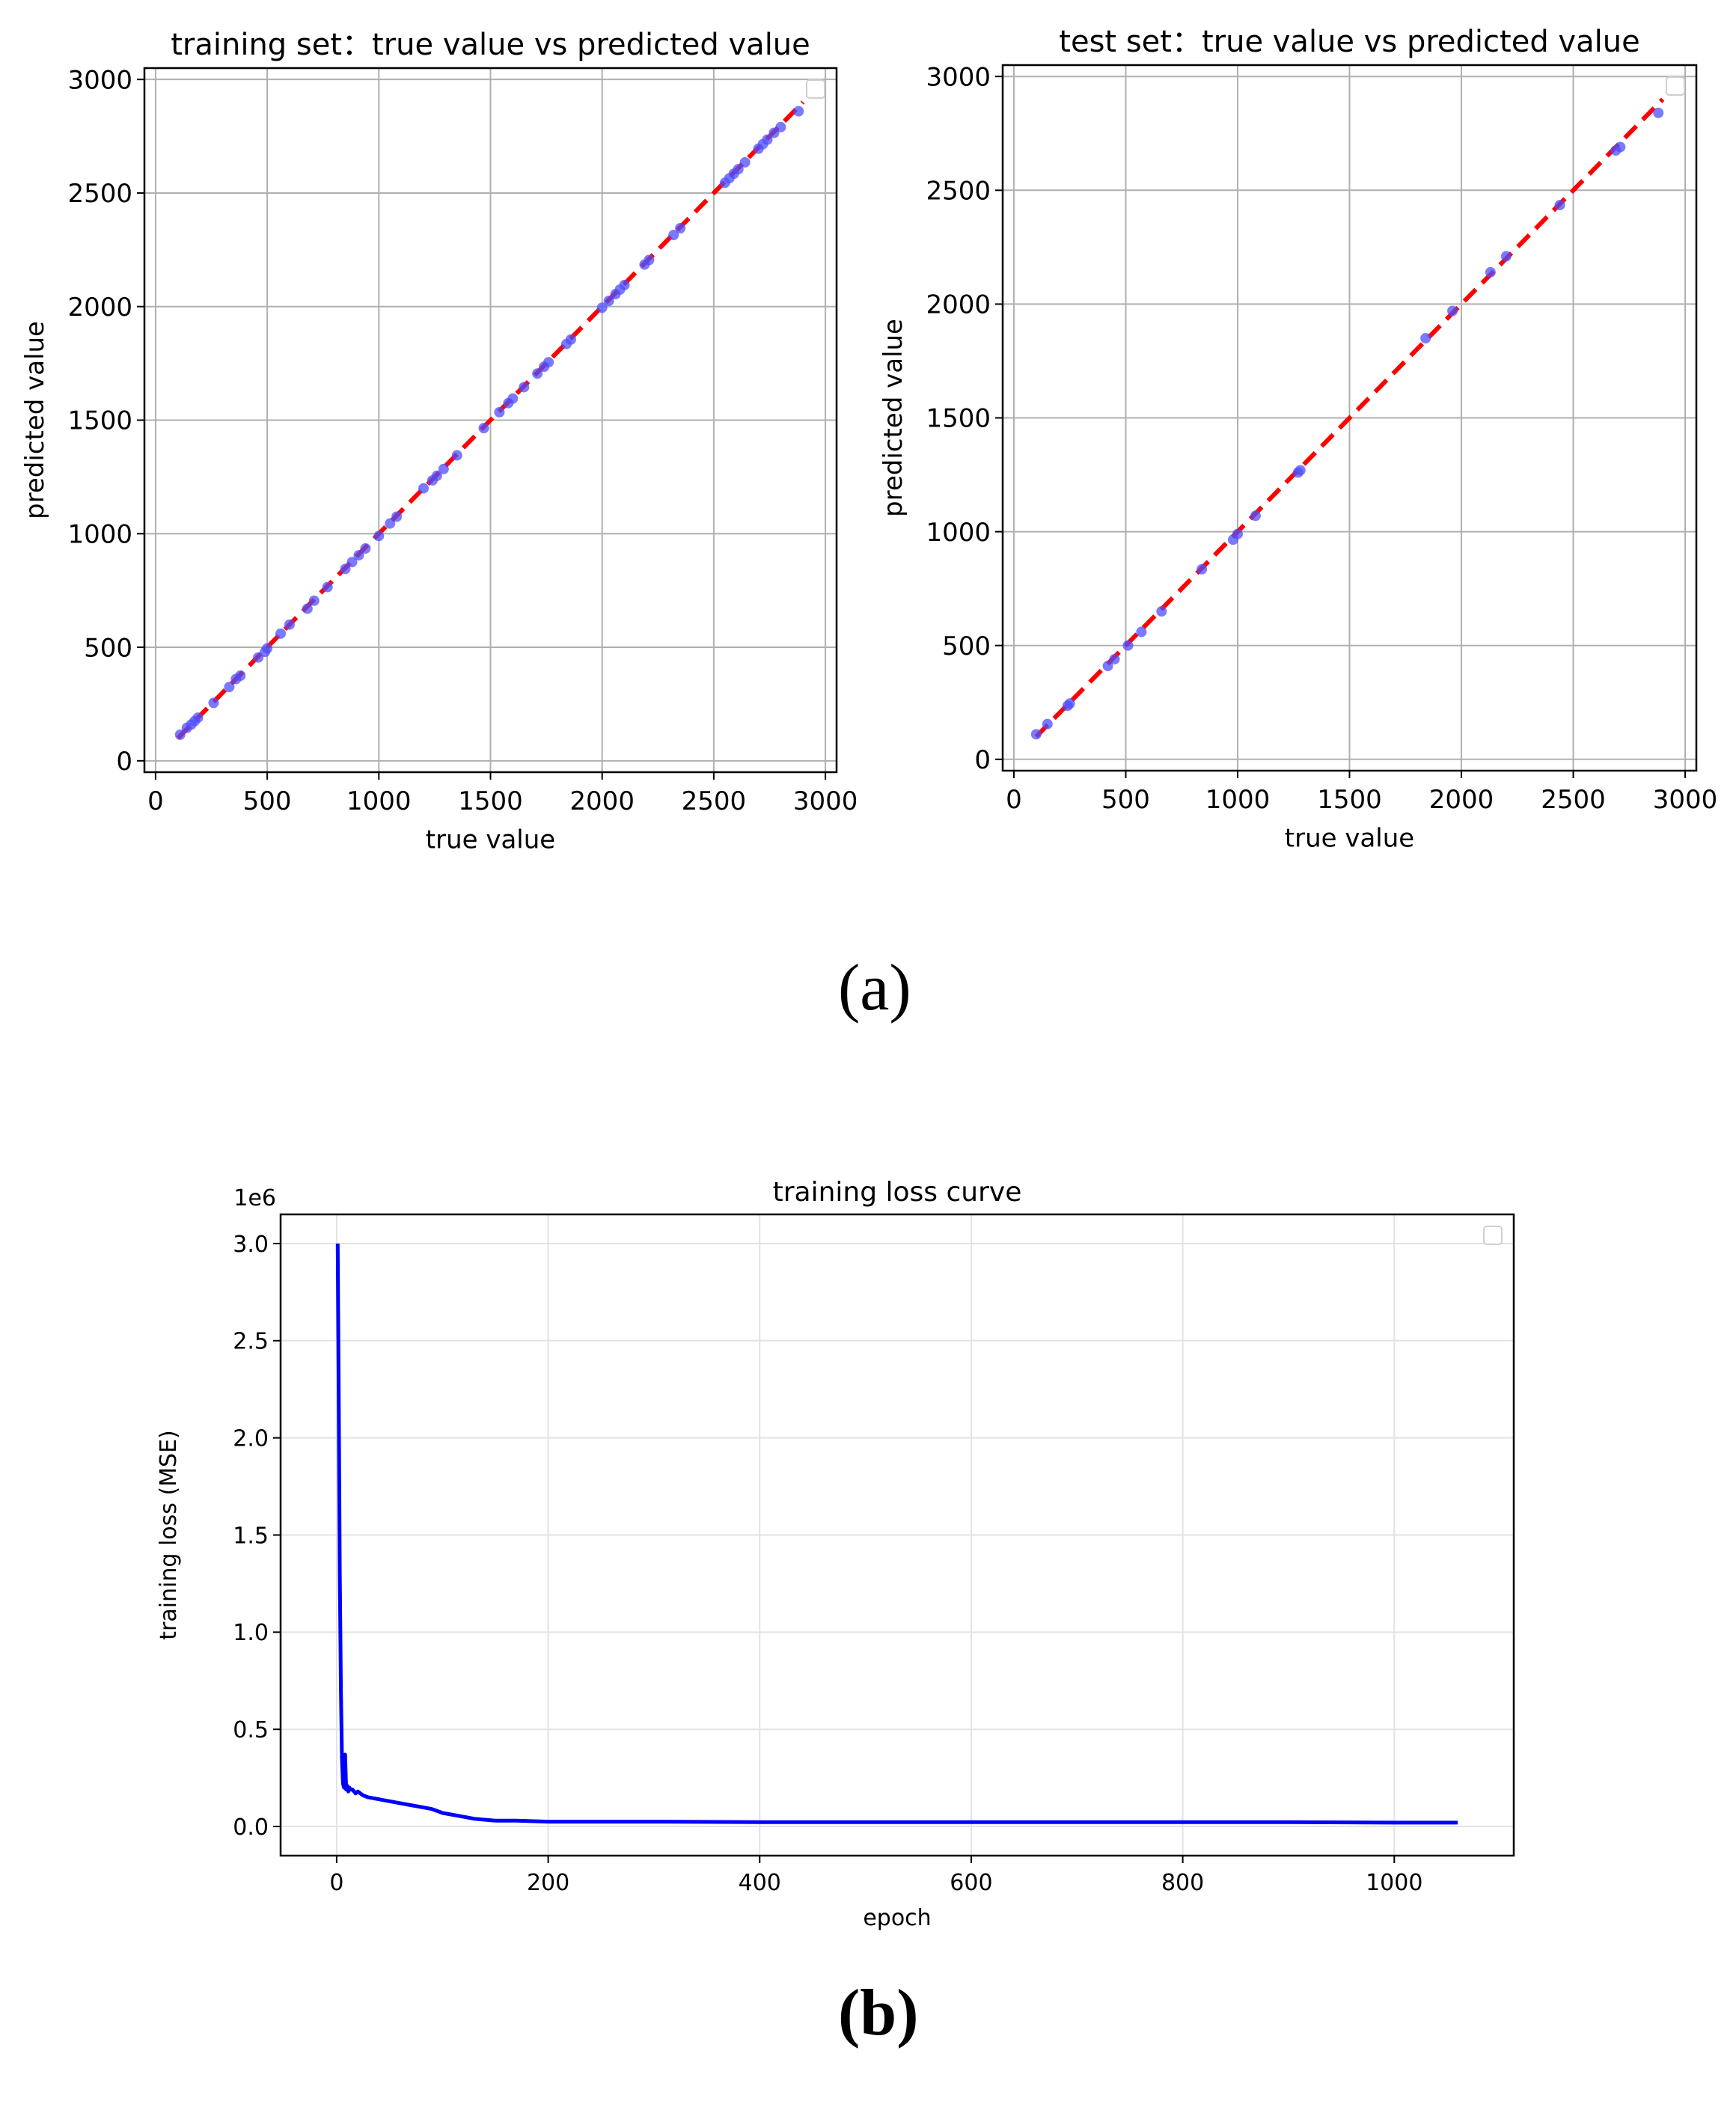 Image resolution: width=1736 pixels, height=2125 pixels. What do you see at coordinates (1182, 1883) in the screenshot?
I see `x-tick-label: 800` at bounding box center [1182, 1883].